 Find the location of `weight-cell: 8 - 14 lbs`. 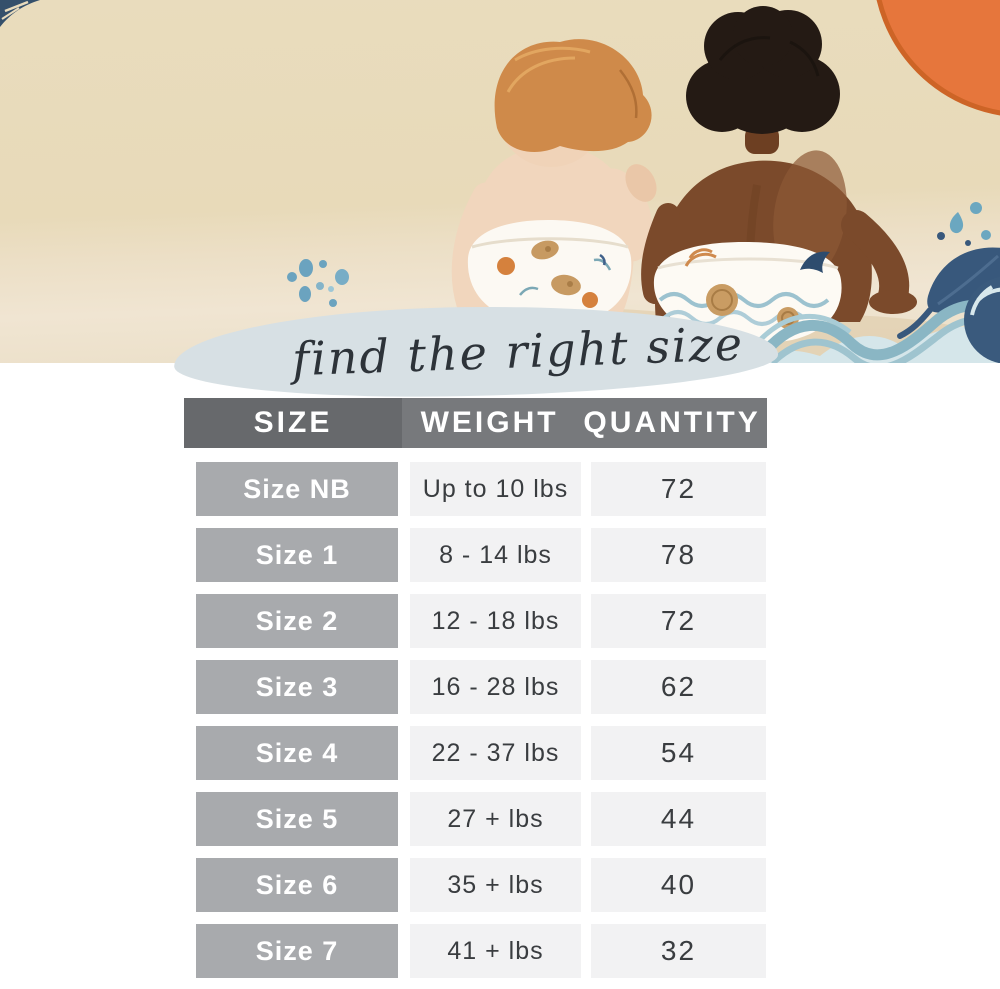

weight-cell: 8 - 14 lbs is located at coordinates (495, 555).